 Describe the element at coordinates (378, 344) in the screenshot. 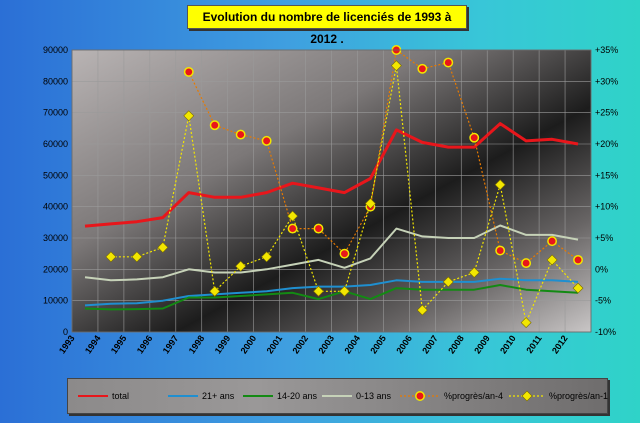

I see `x-tick-label: 2005` at that location.